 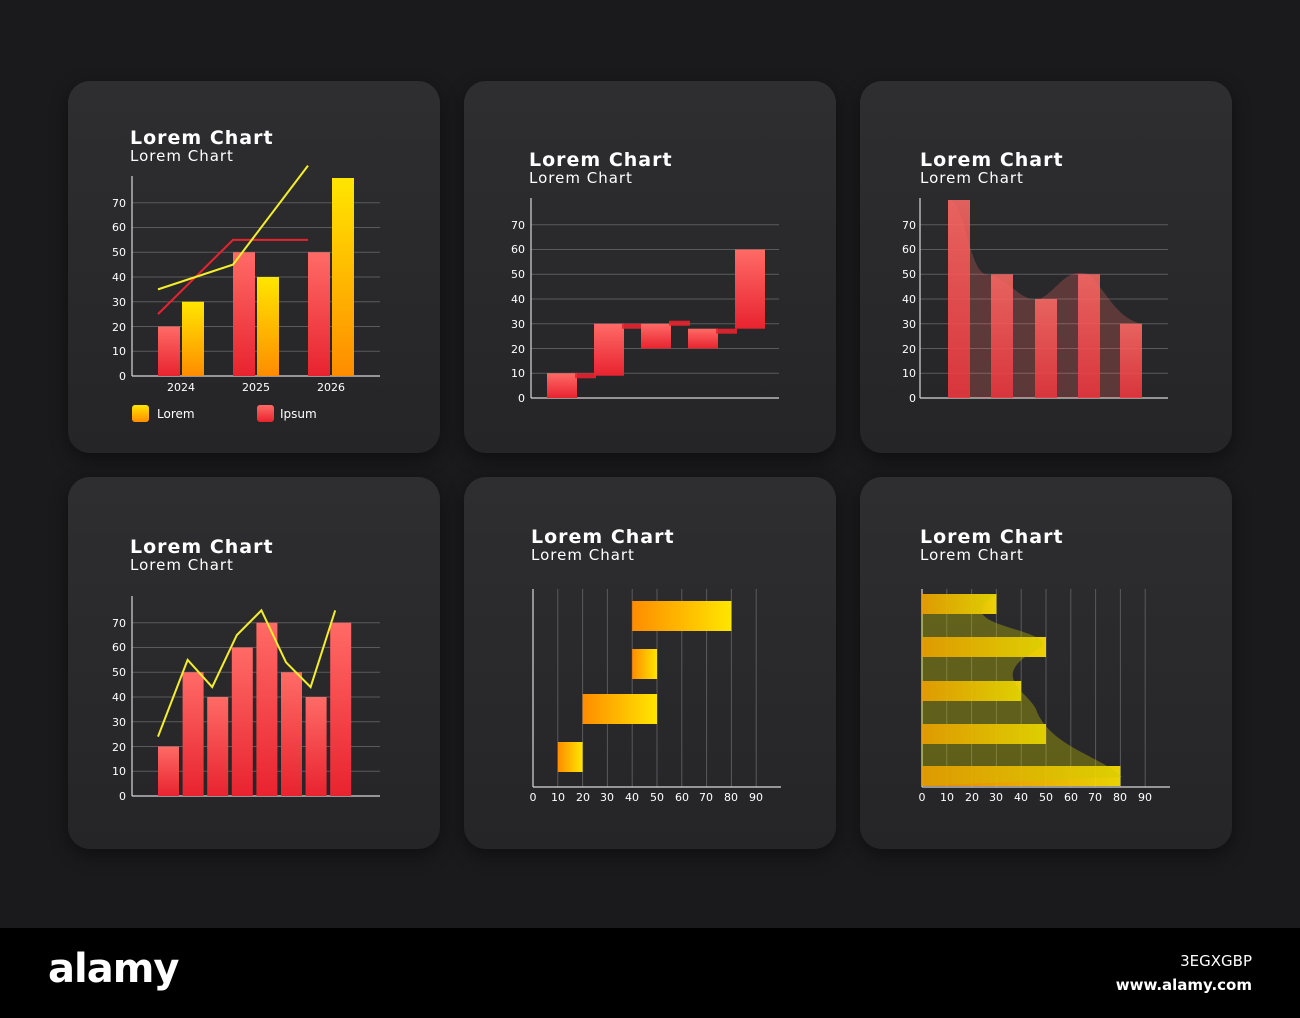 What do you see at coordinates (265, 413) in the screenshot?
I see `legend-swatch-ipsum` at bounding box center [265, 413].